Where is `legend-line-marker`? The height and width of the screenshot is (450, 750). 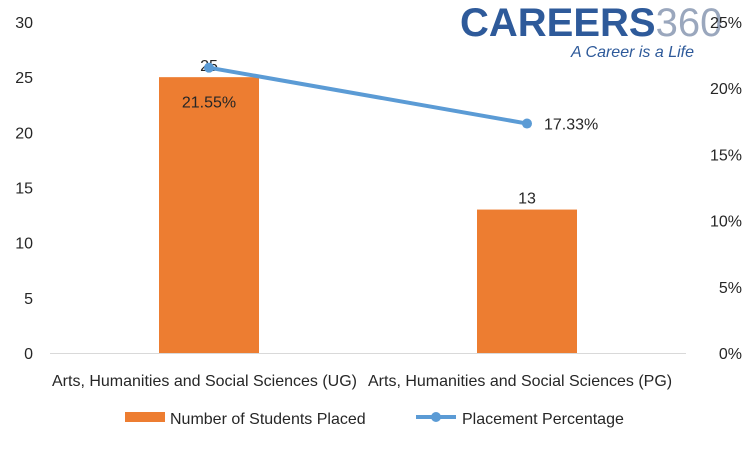
legend-line-marker is located at coordinates (436, 417).